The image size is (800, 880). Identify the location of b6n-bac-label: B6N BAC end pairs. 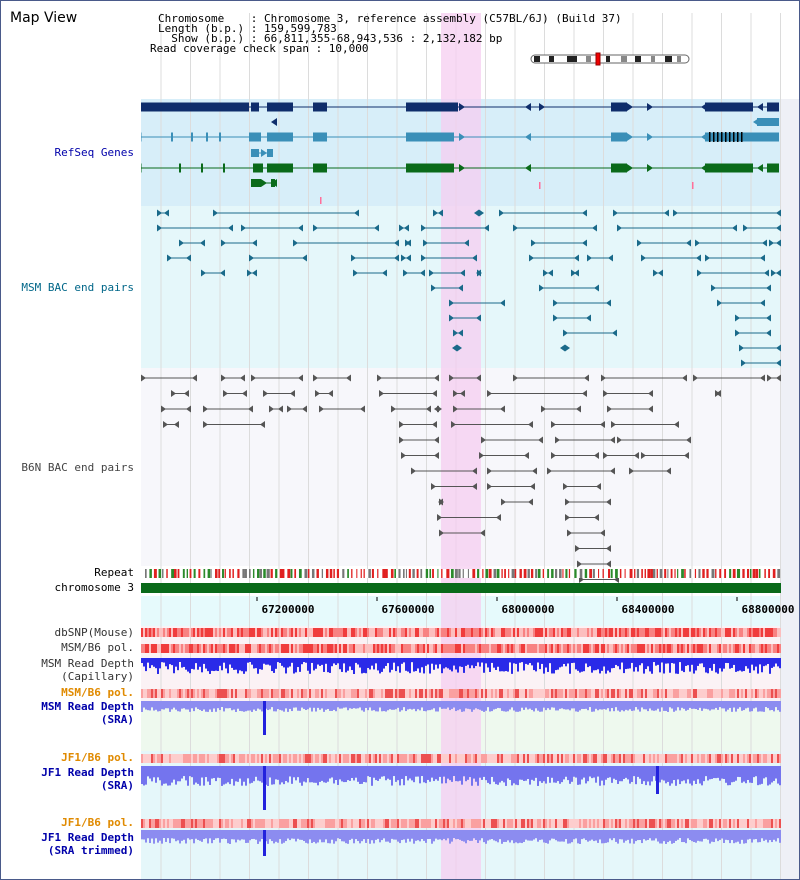
(77, 467).